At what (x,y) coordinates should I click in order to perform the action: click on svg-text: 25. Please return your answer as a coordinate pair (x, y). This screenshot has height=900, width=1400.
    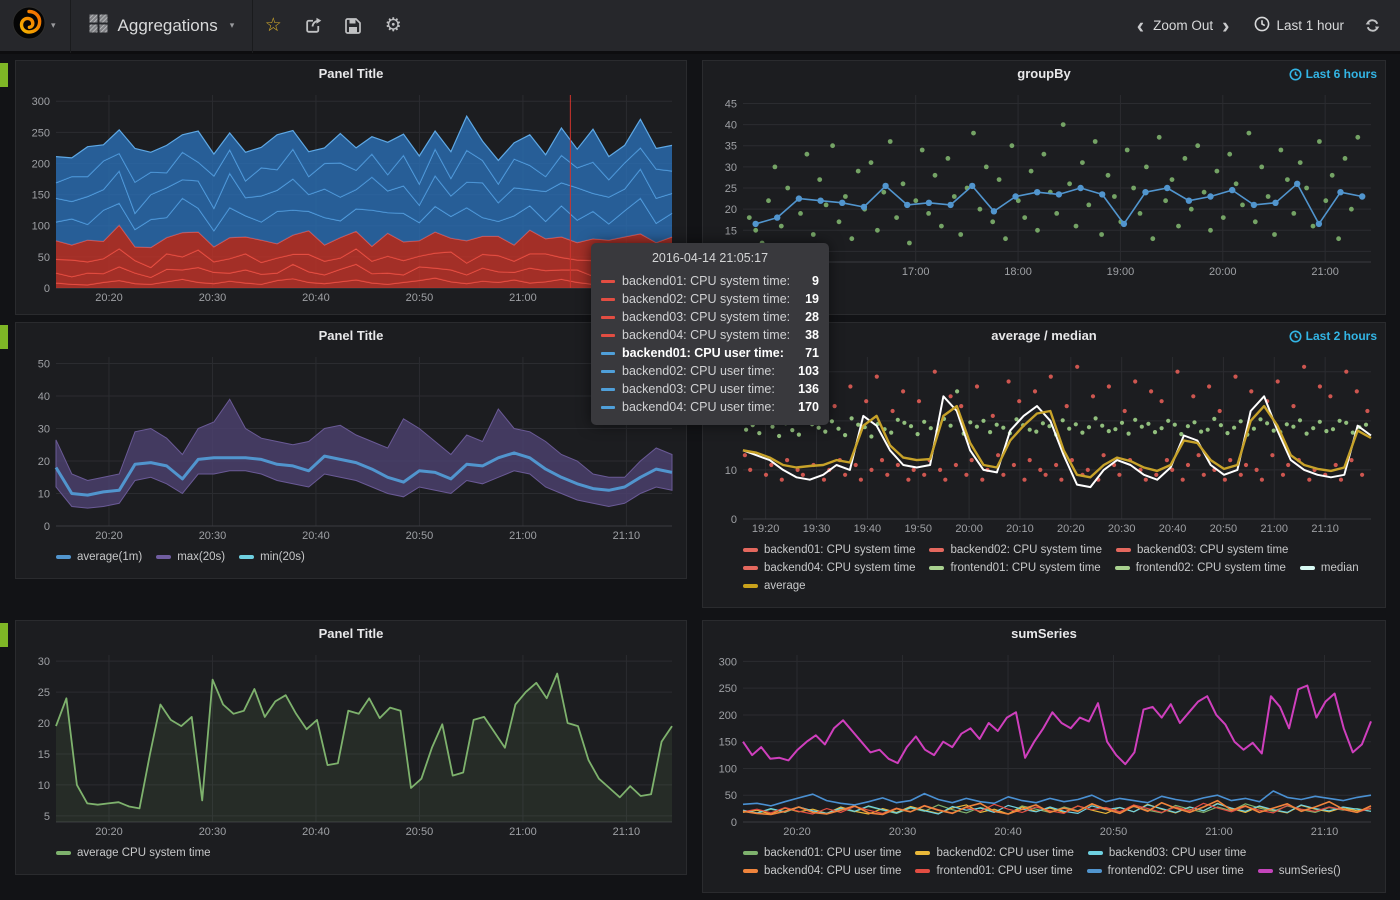
    Looking at the image, I should click on (44, 693).